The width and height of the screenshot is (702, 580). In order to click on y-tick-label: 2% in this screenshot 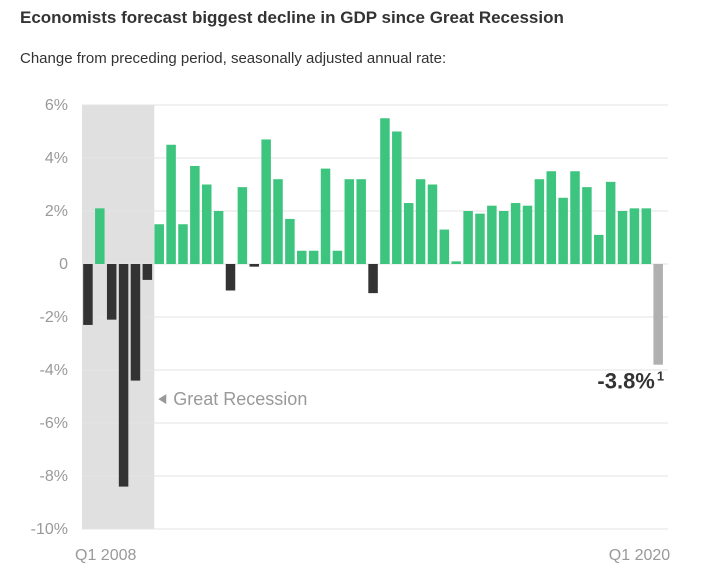, I will do `click(56, 211)`.